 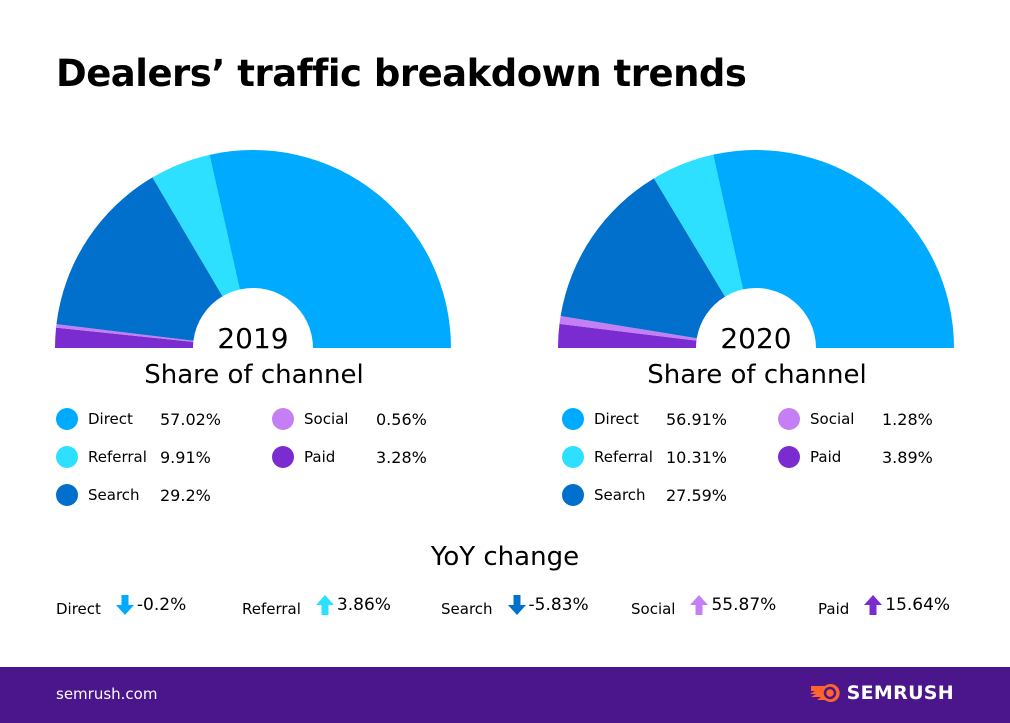 What do you see at coordinates (467, 609) in the screenshot?
I see `yoy-label: Search` at bounding box center [467, 609].